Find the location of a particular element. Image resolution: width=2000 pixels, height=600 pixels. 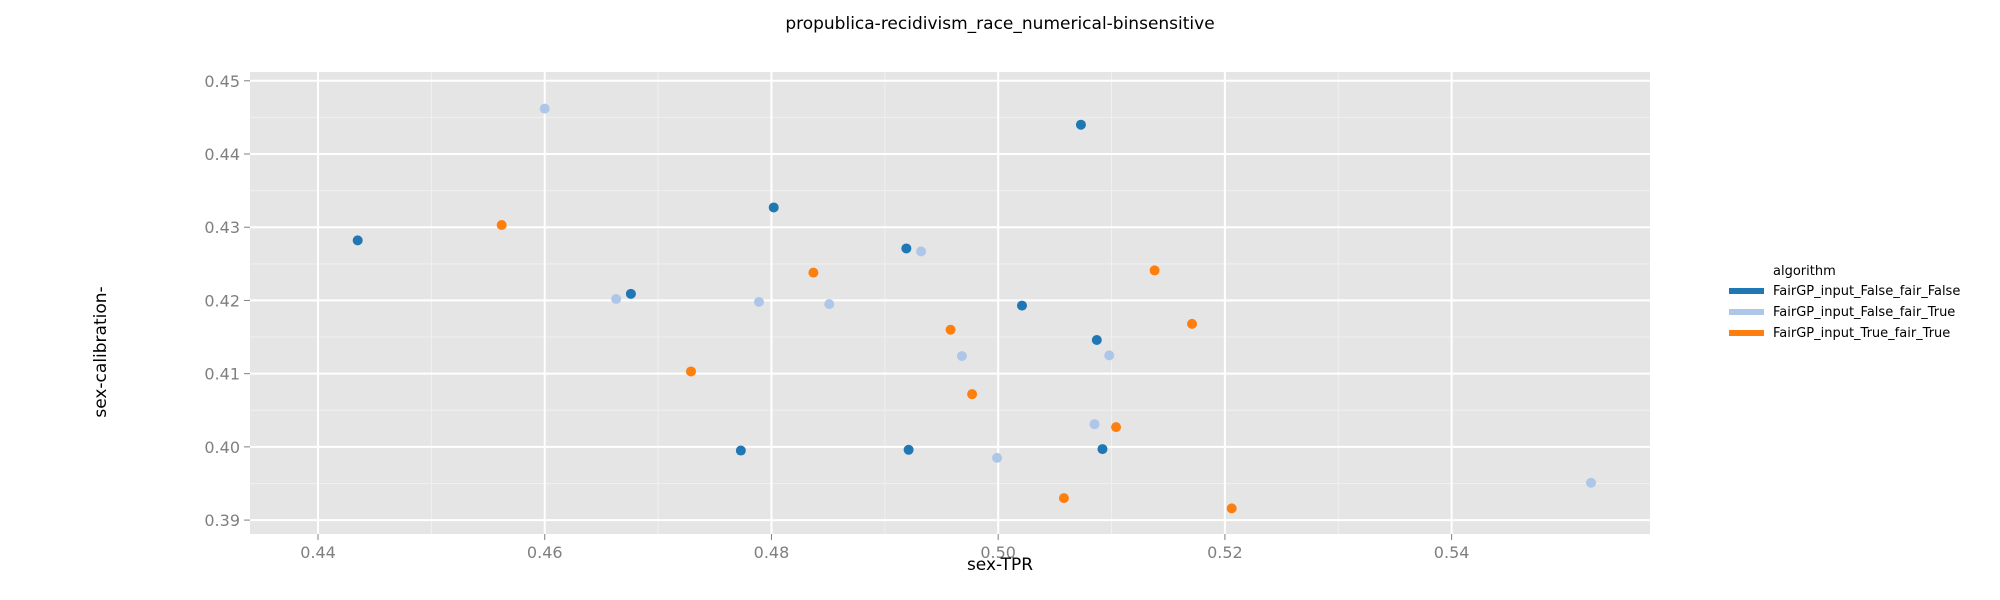

legend-label-1: FairGP_input_False_fair_False is located at coordinates (1866, 291).